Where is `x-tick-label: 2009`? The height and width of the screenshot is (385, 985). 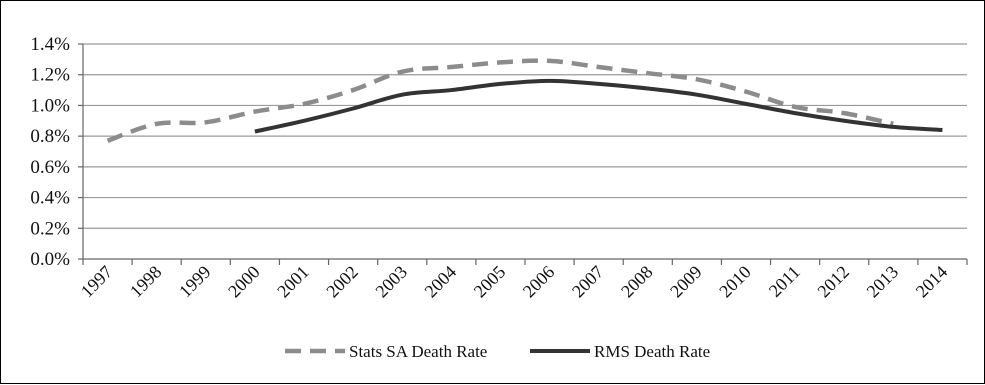 x-tick-label: 2009 is located at coordinates (686, 282).